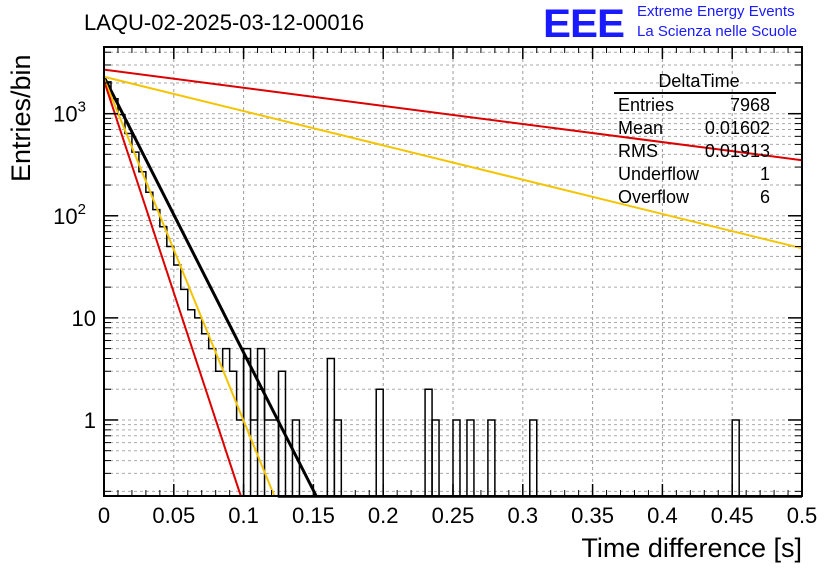 The height and width of the screenshot is (572, 836). I want to click on x-tick-label: 0.35, so click(592, 515).